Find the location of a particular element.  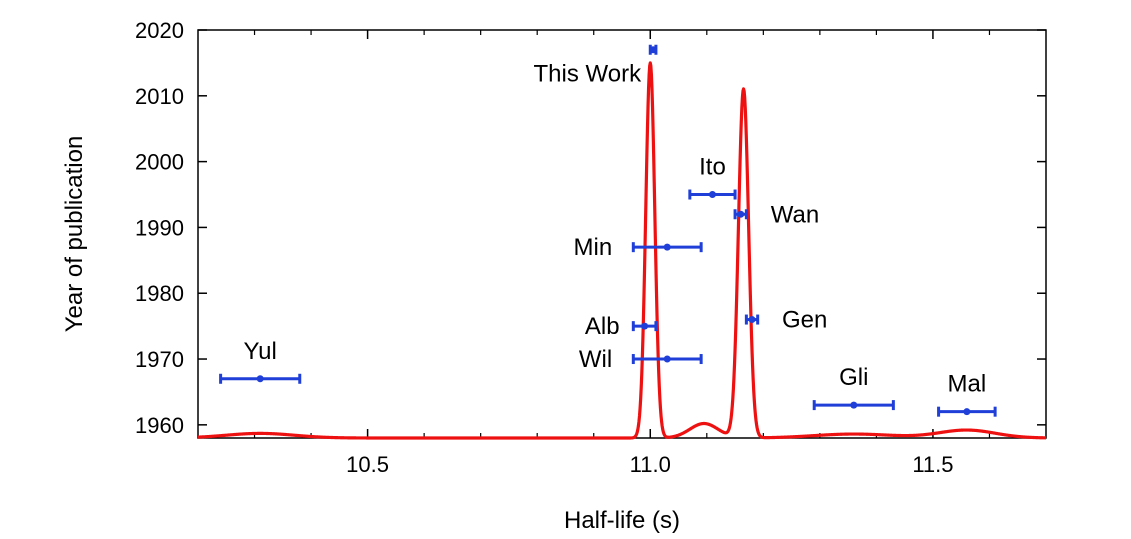

point-label: Ito is located at coordinates (712, 167).